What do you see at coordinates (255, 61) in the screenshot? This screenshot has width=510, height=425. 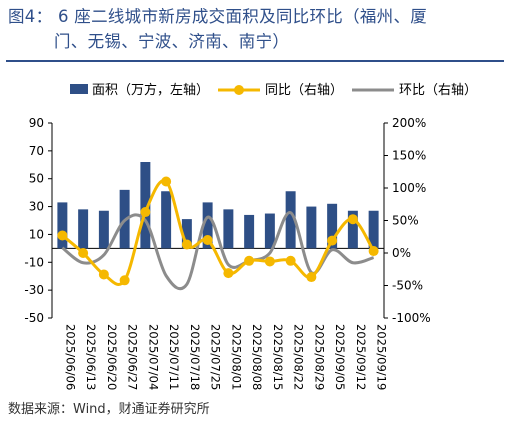 I see `title-rule` at bounding box center [255, 61].